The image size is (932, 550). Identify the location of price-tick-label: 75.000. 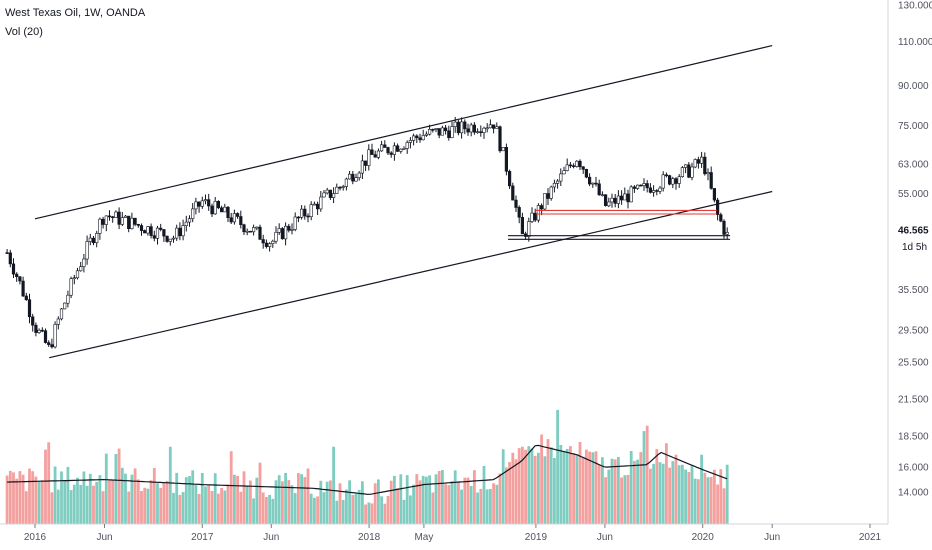
(913, 126).